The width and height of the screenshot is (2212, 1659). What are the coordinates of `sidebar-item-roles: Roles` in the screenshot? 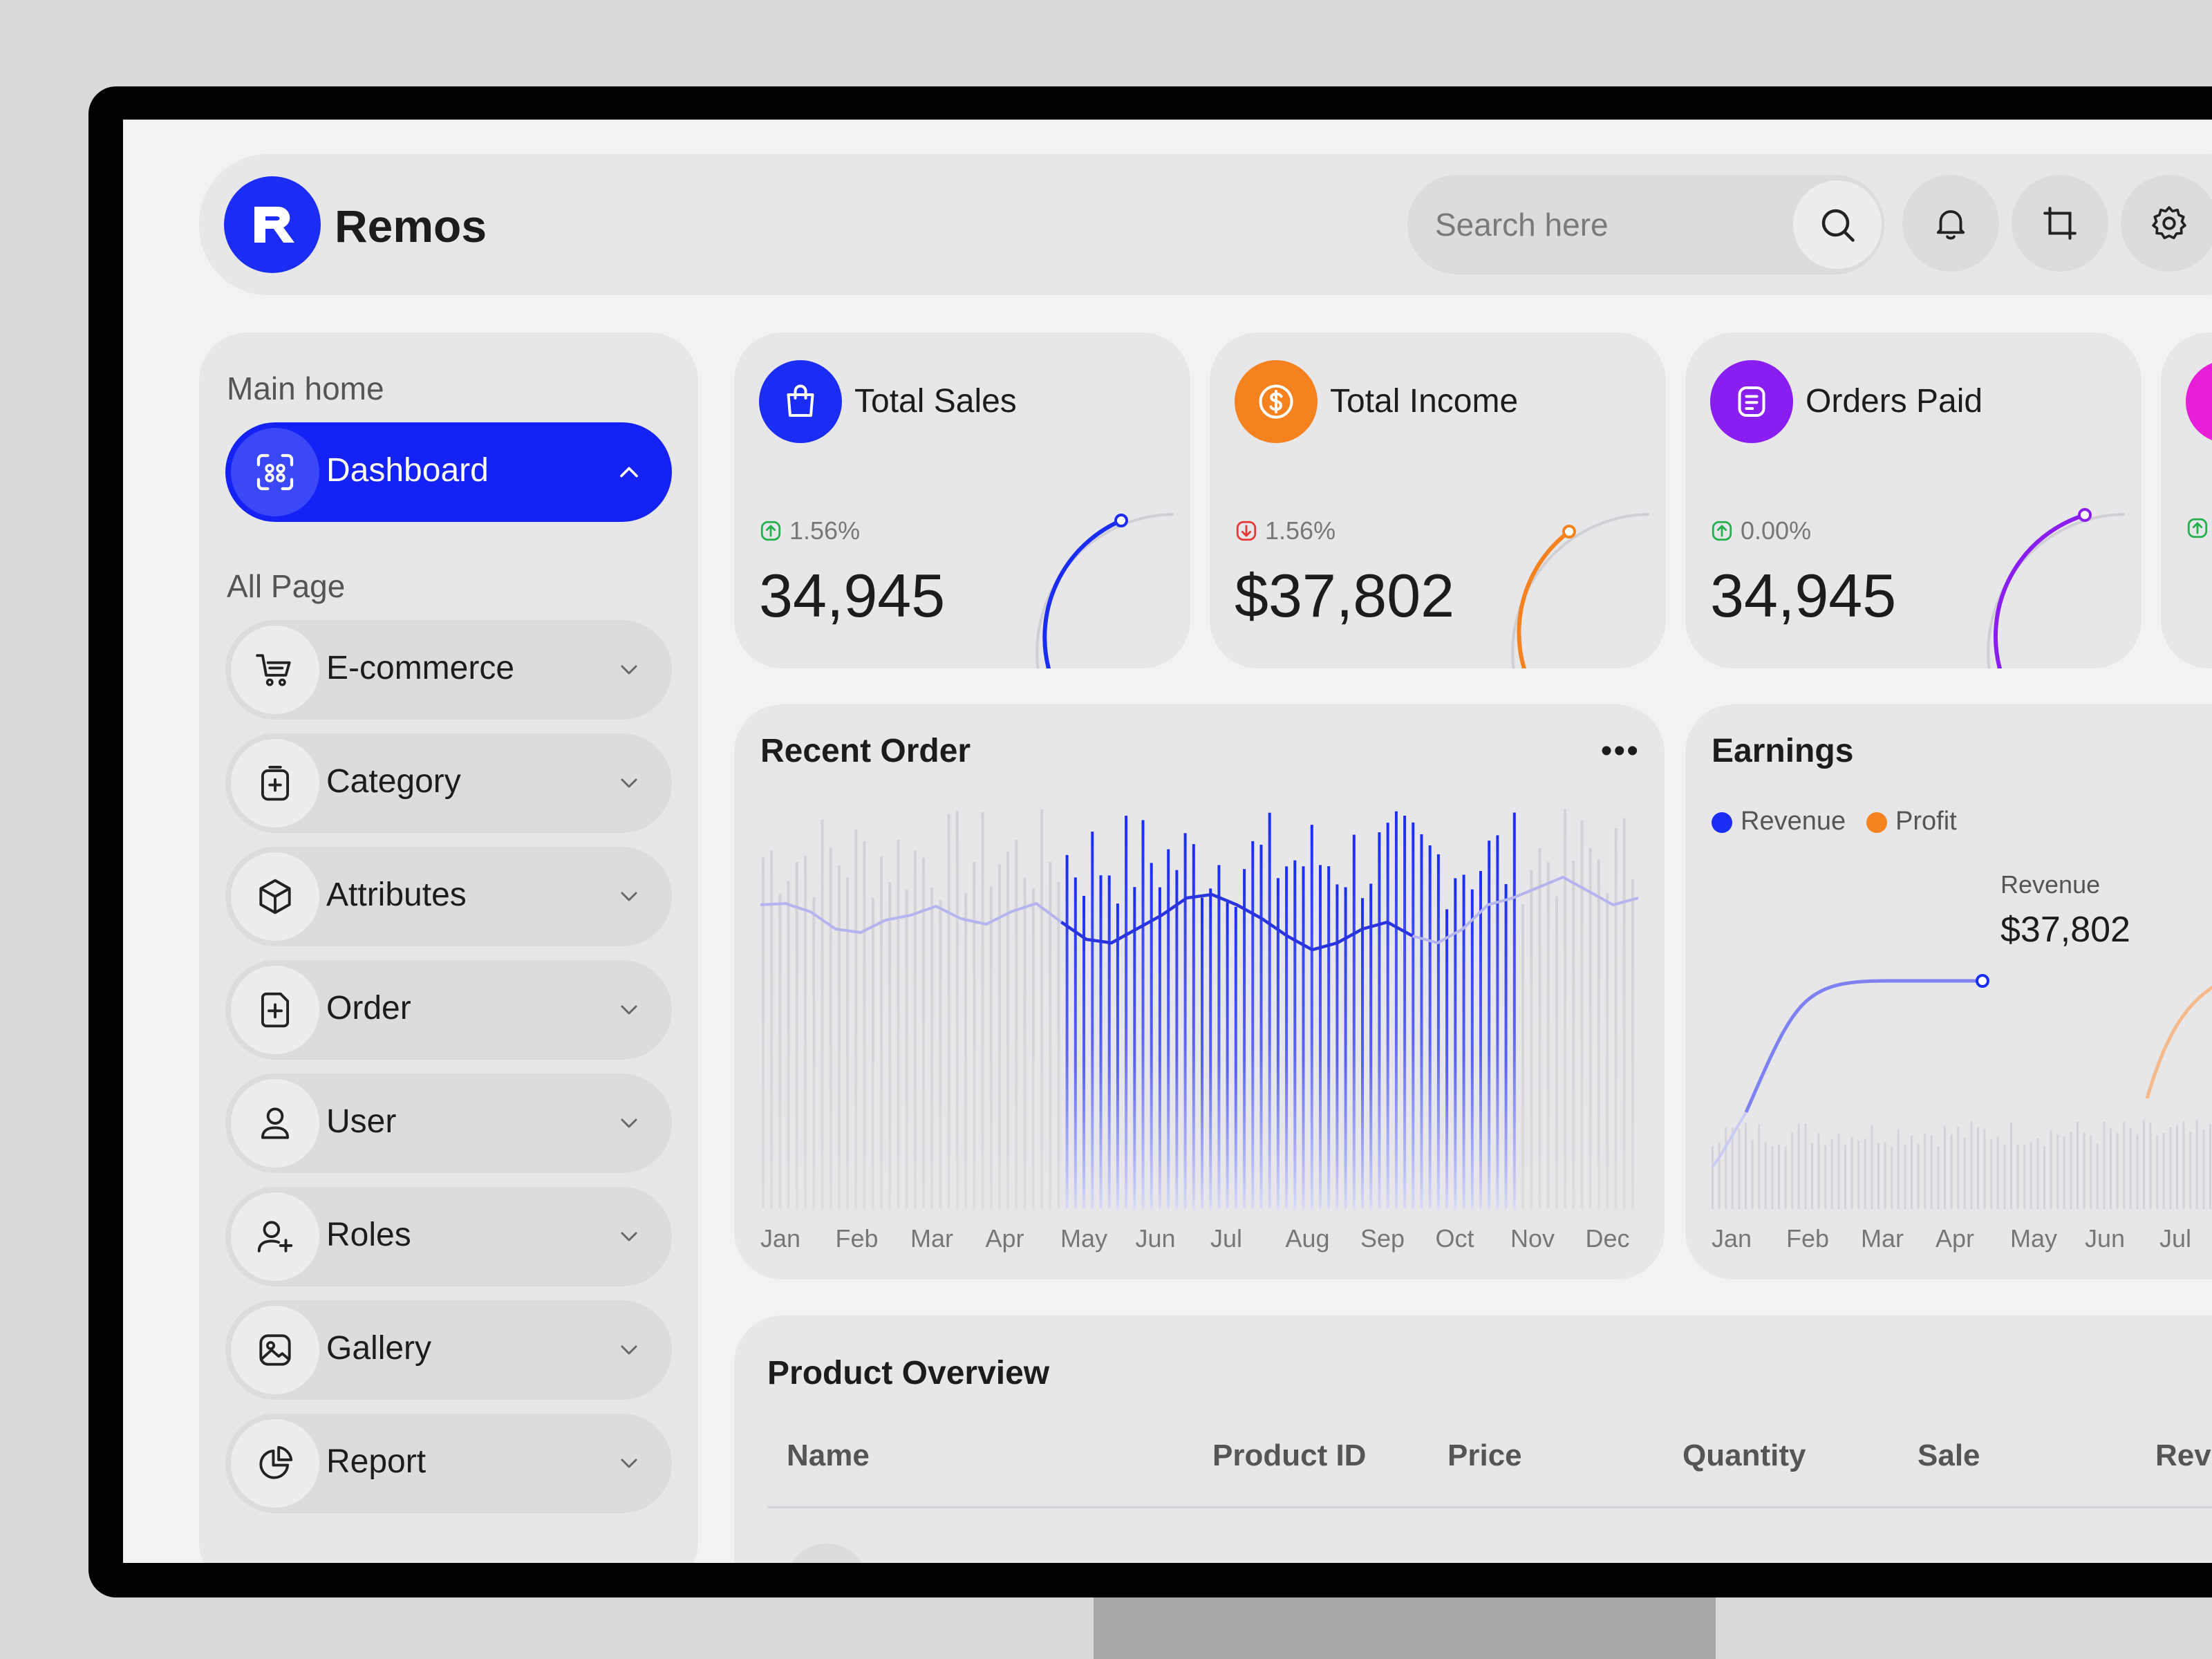 It's located at (448, 1236).